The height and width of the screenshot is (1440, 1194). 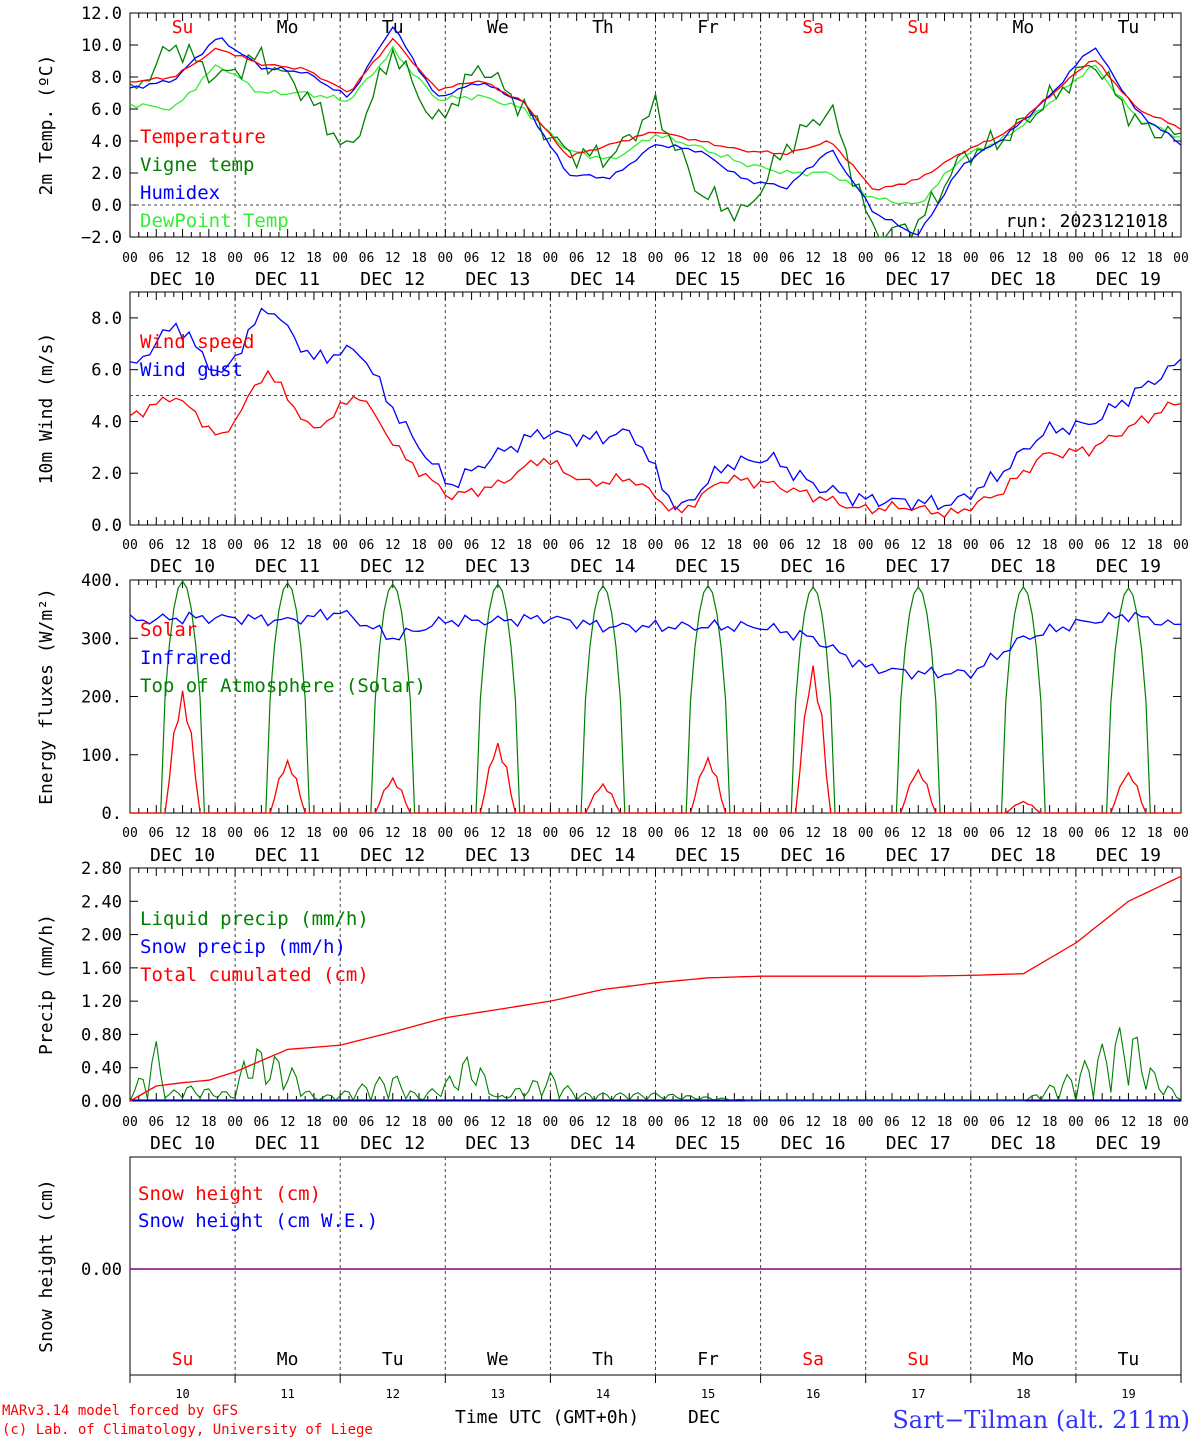 I want to click on day-label: DEC 17, so click(x=918, y=279).